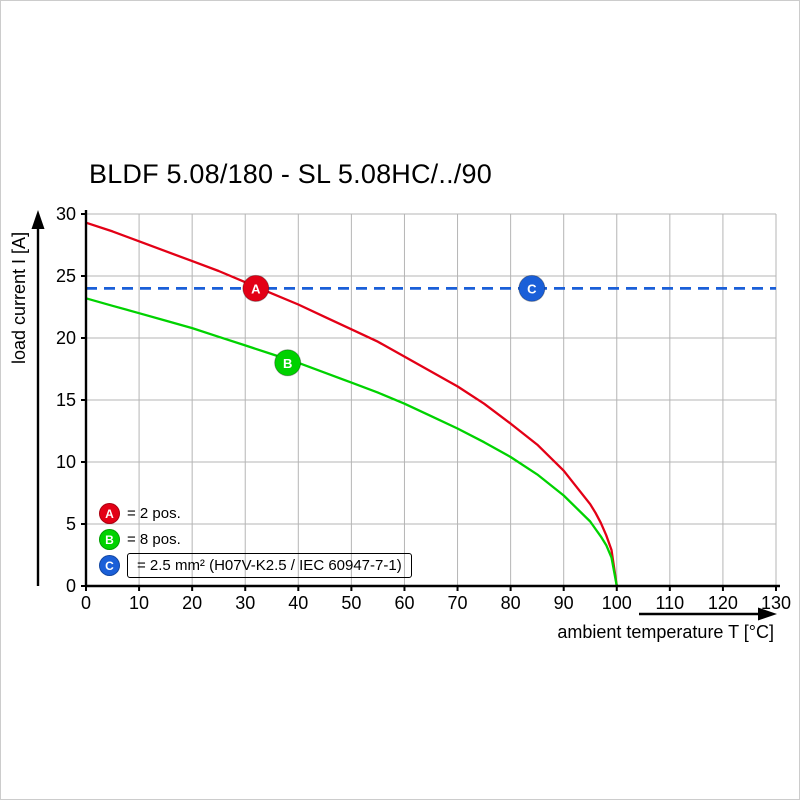 The image size is (800, 800). Describe the element at coordinates (255, 513) in the screenshot. I see `legend-item-2pos: A = 2 pos.` at that location.